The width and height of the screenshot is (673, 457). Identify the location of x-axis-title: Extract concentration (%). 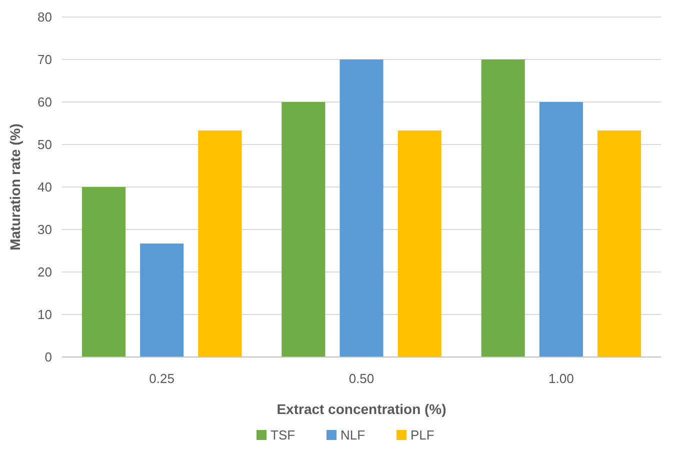
(361, 409).